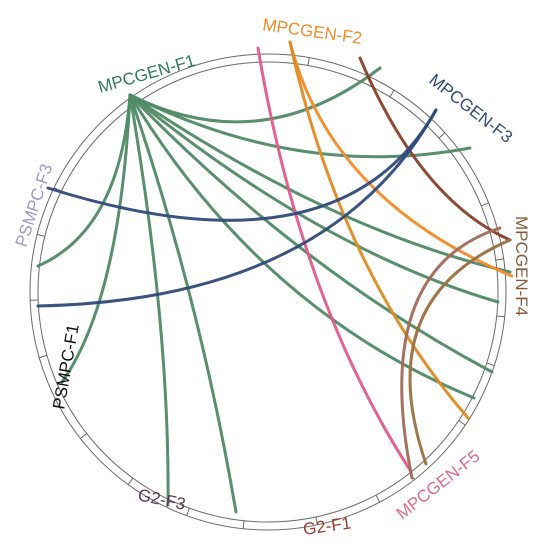  I want to click on chord-link-mpcgen-f1-to-g2-f3, so click(149, 300).